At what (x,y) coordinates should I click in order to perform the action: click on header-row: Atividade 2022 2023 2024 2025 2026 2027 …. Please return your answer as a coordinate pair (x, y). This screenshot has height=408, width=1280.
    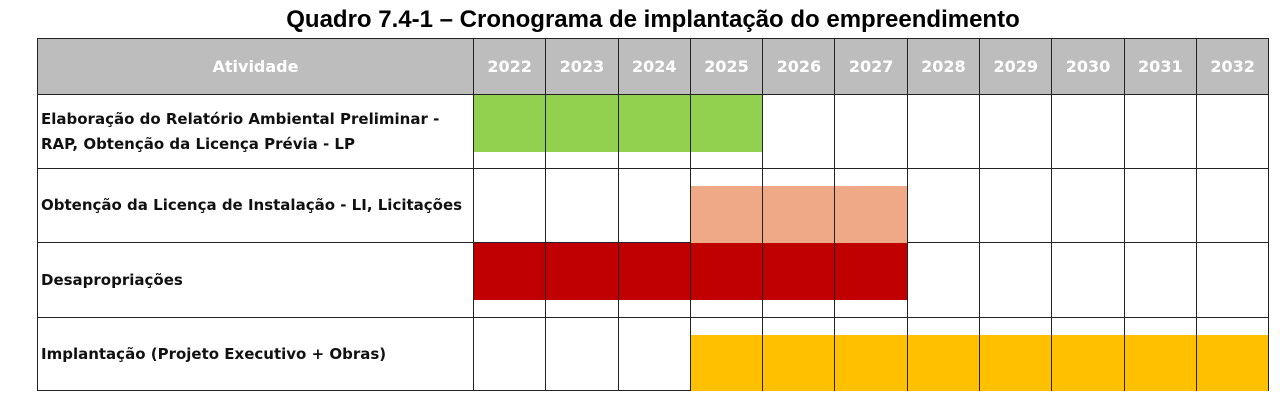
    Looking at the image, I should click on (653, 66).